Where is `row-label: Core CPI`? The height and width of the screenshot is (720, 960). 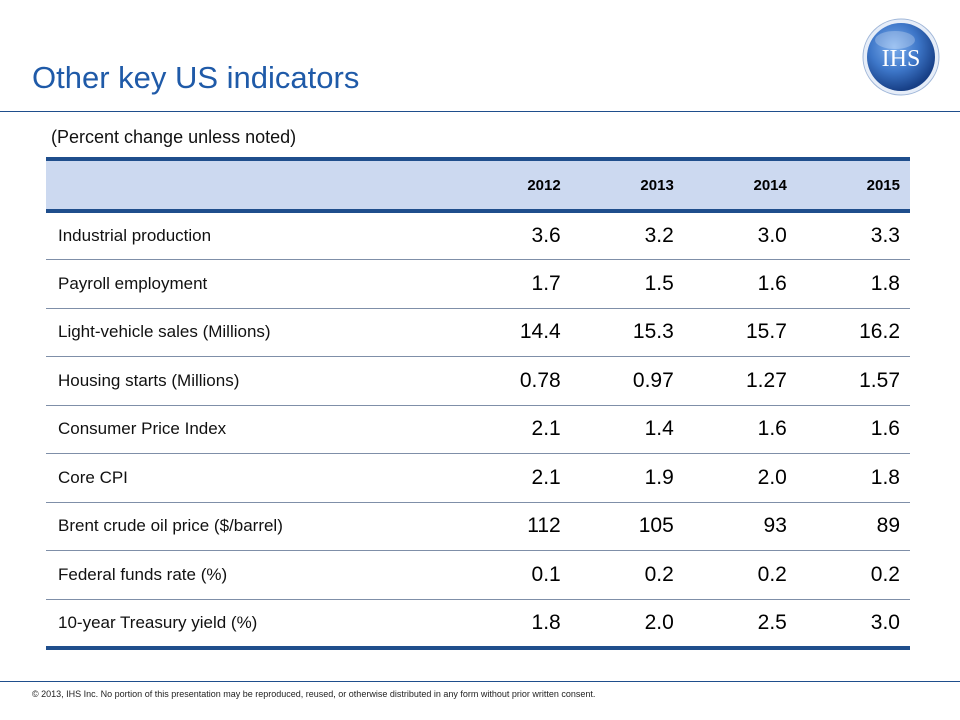 row-label: Core CPI is located at coordinates (252, 478).